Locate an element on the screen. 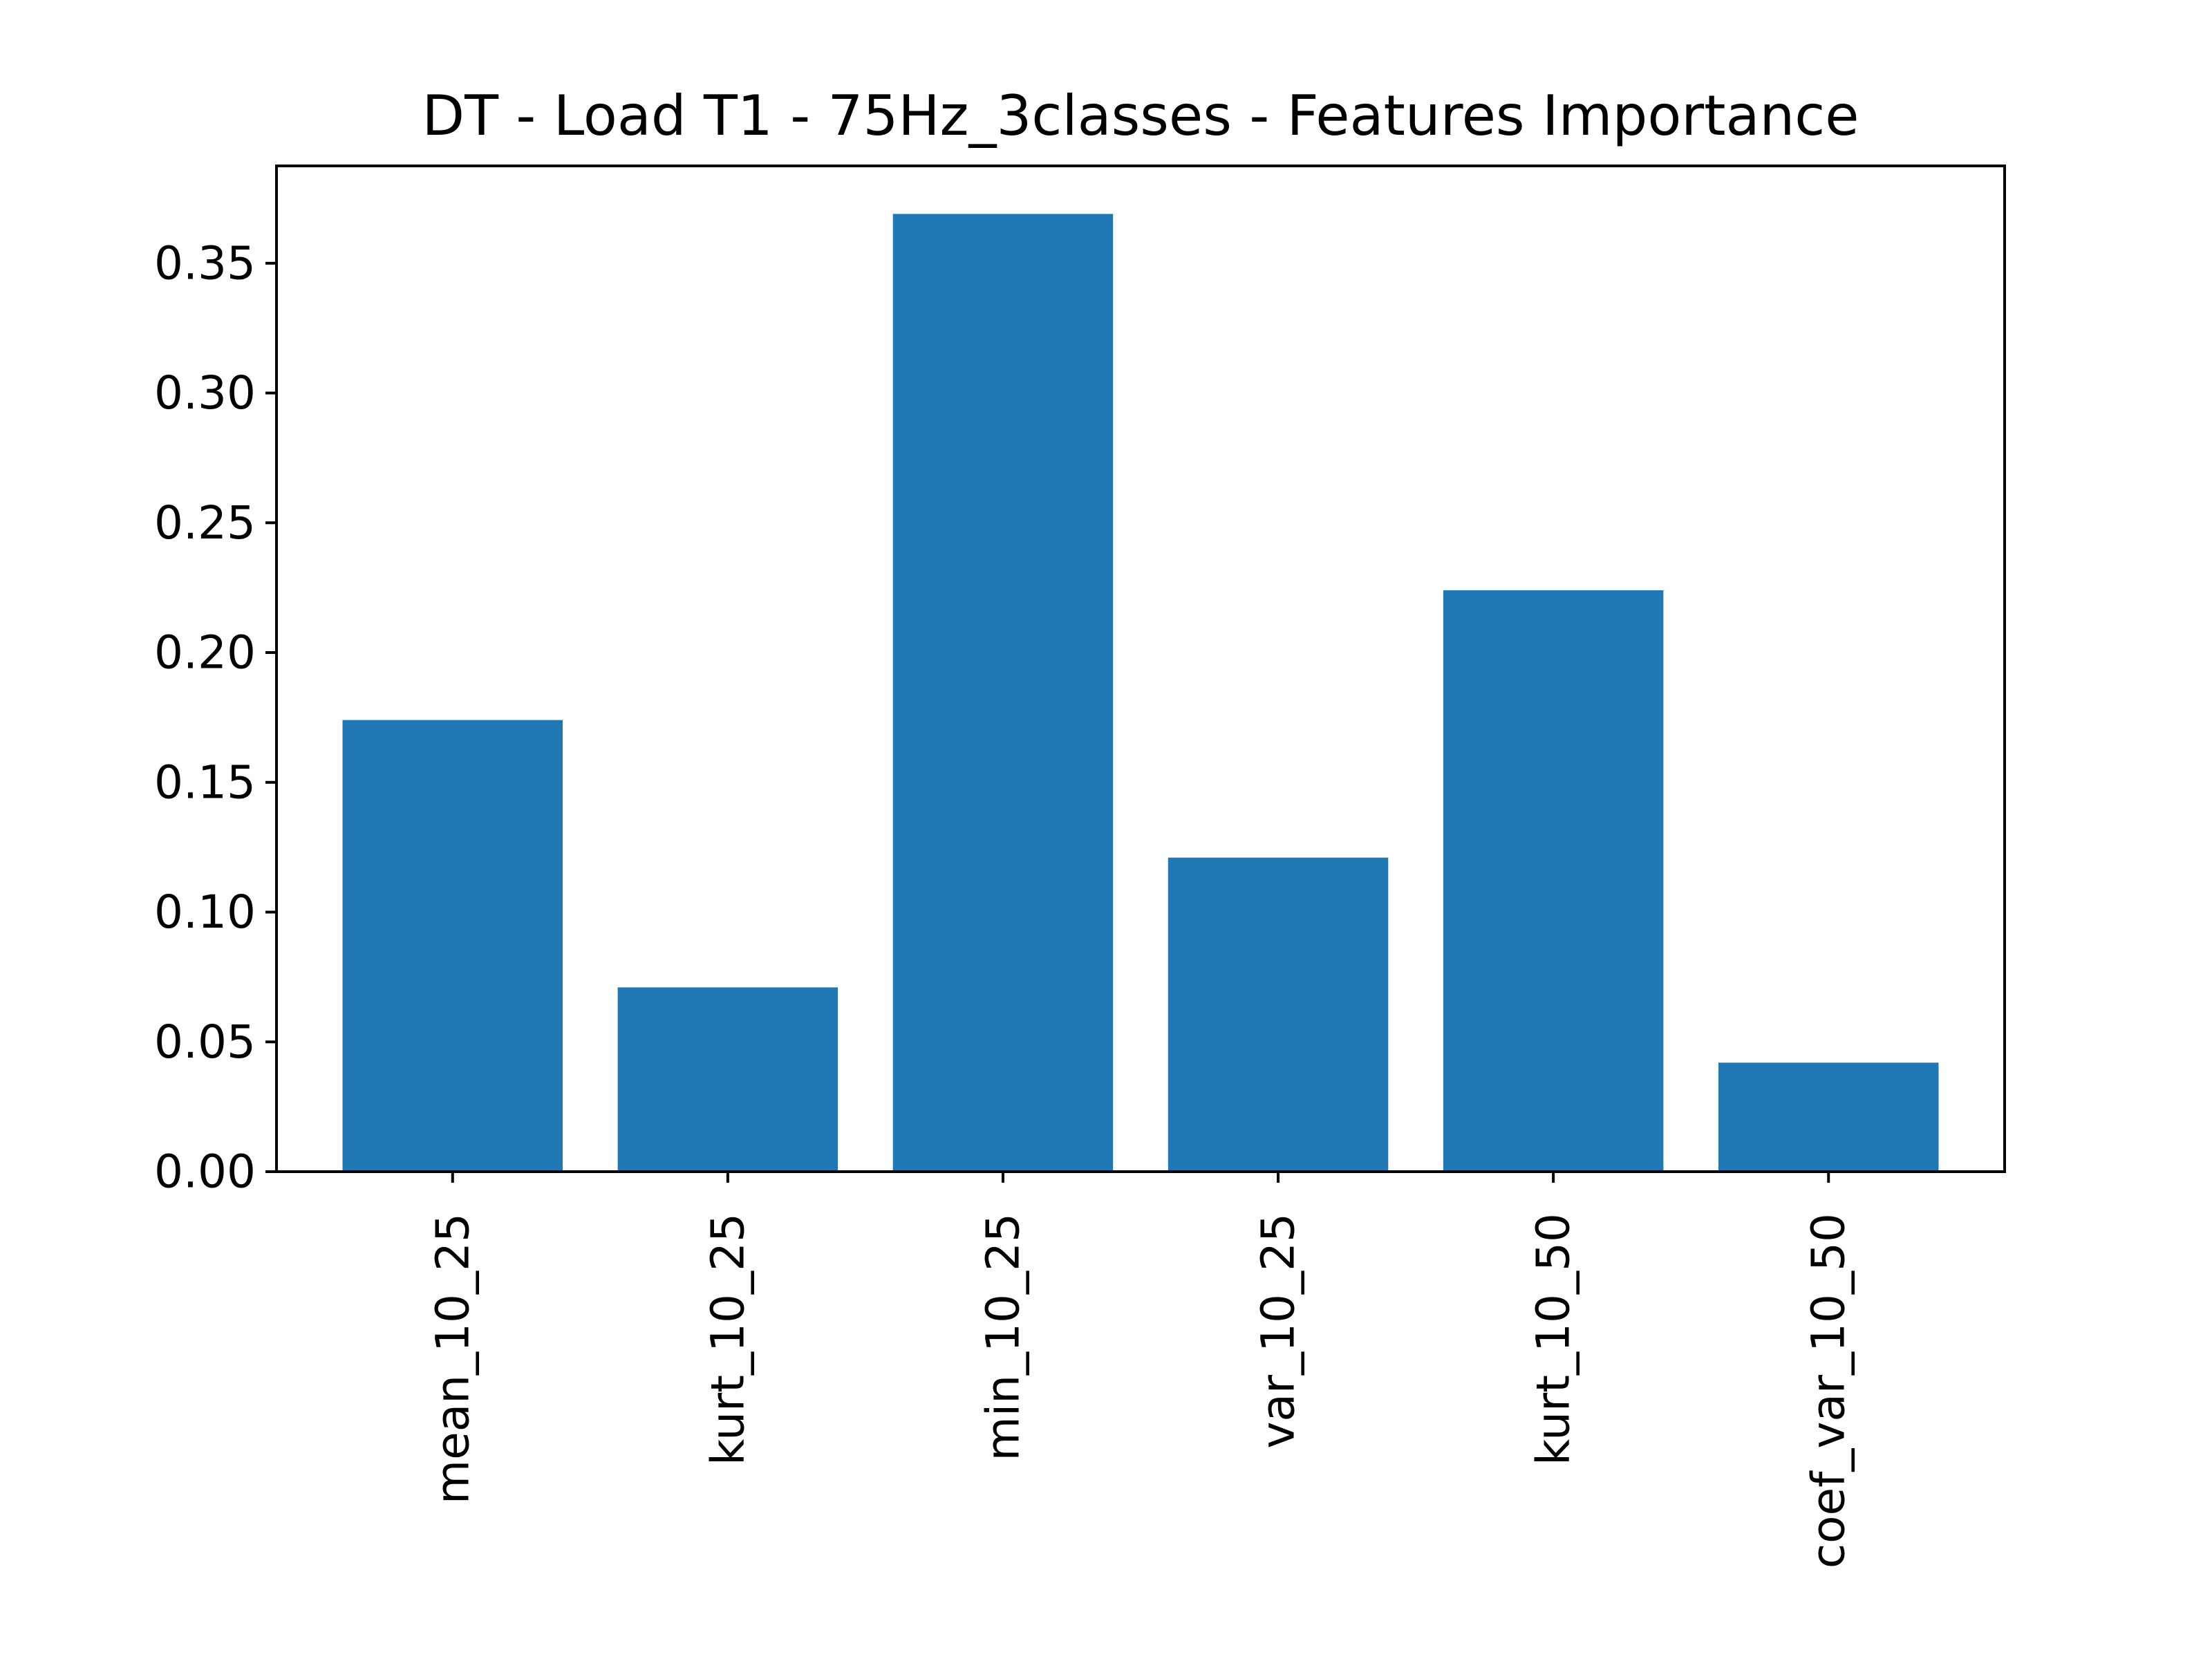  x-tick-label: min_10_25 is located at coordinates (1002, 1337).